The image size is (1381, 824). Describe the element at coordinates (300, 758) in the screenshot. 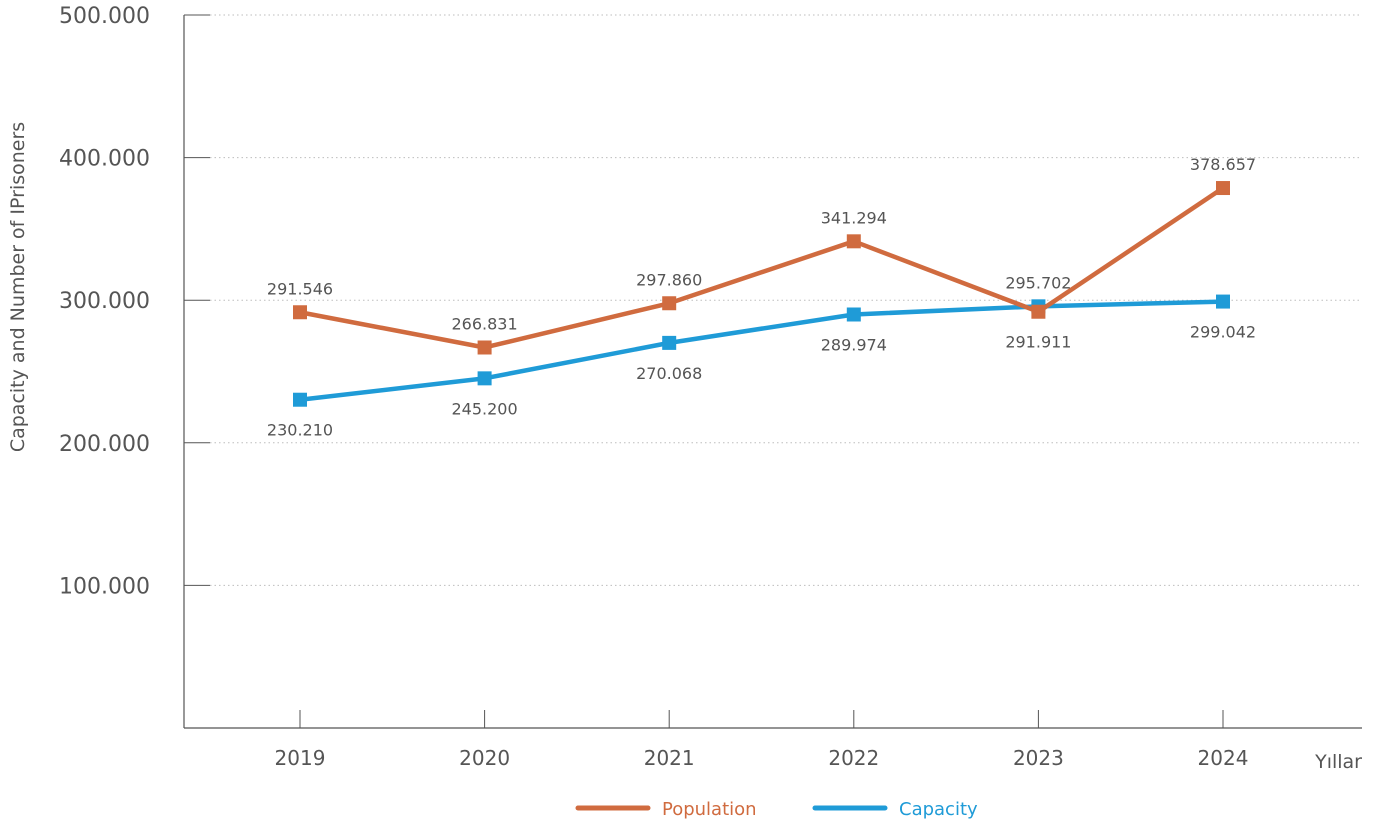

I see `x-tick-label: 2019` at that location.